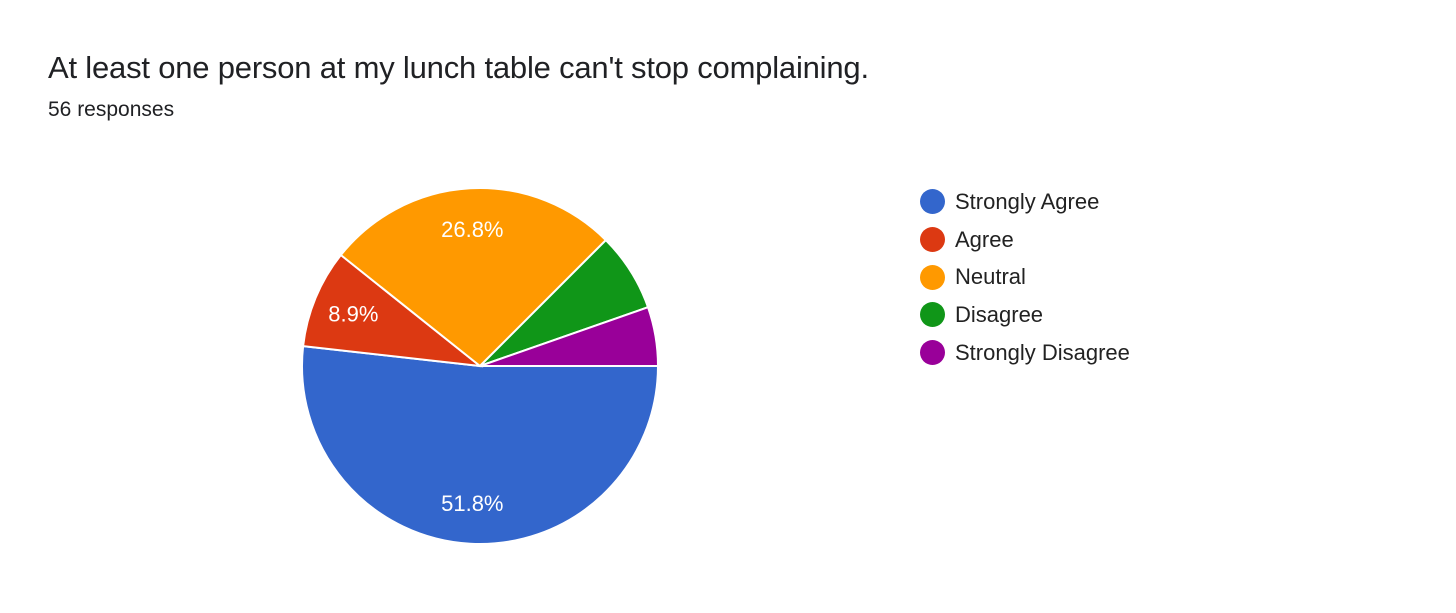 The height and width of the screenshot is (613, 1456). I want to click on legend-label: Strongly Agree, so click(1027, 201).